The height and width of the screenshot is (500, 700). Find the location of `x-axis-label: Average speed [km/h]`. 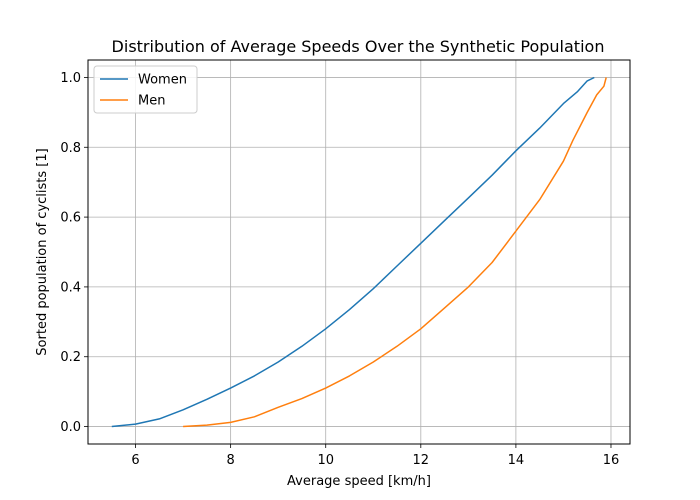

x-axis-label: Average speed [km/h] is located at coordinates (359, 481).